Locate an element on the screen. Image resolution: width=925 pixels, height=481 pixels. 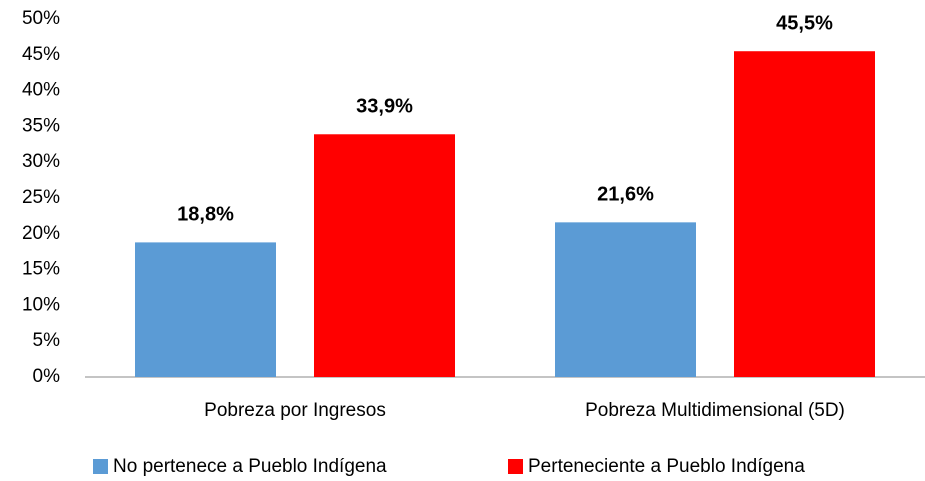
y-tick-label: 5% is located at coordinates (47, 340).